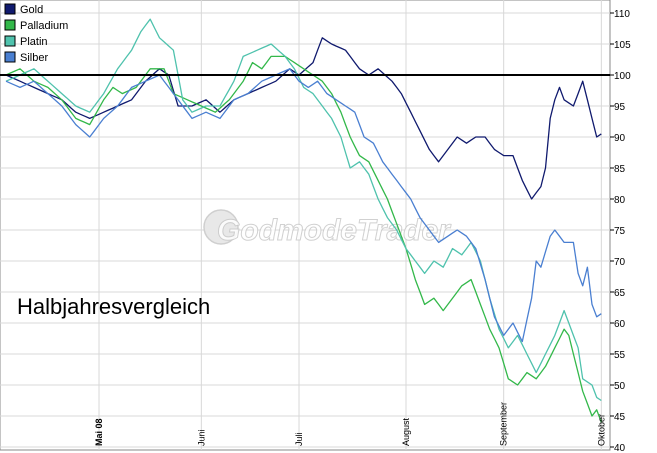 The image size is (657, 453). What do you see at coordinates (620, 386) in the screenshot?
I see `y-tick-label: 50` at bounding box center [620, 386].